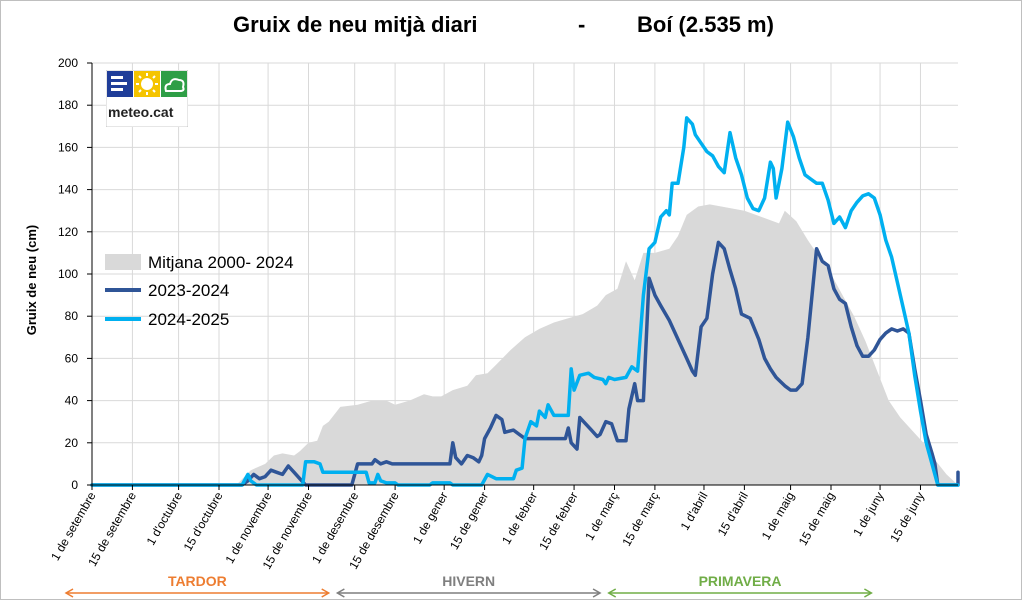  I want to click on y-tick-label: 40, so click(72, 401).